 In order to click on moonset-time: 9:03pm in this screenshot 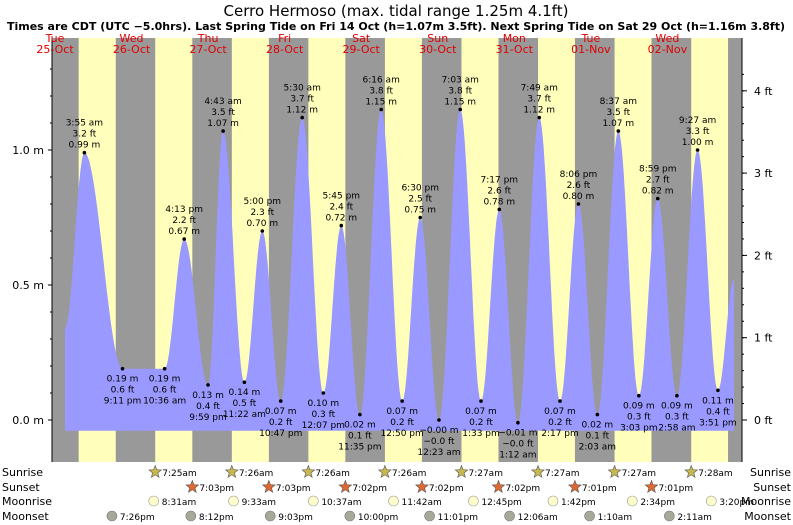, I will do `click(295, 518)`.